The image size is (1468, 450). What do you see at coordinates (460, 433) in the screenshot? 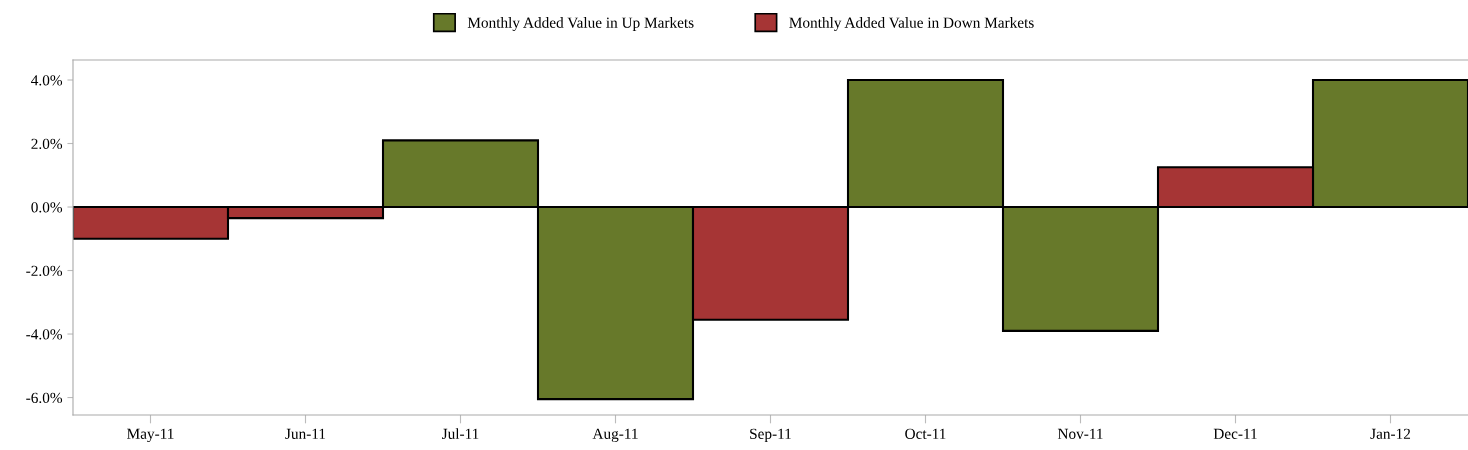
I see `x-tick-label: Jul-11` at bounding box center [460, 433].